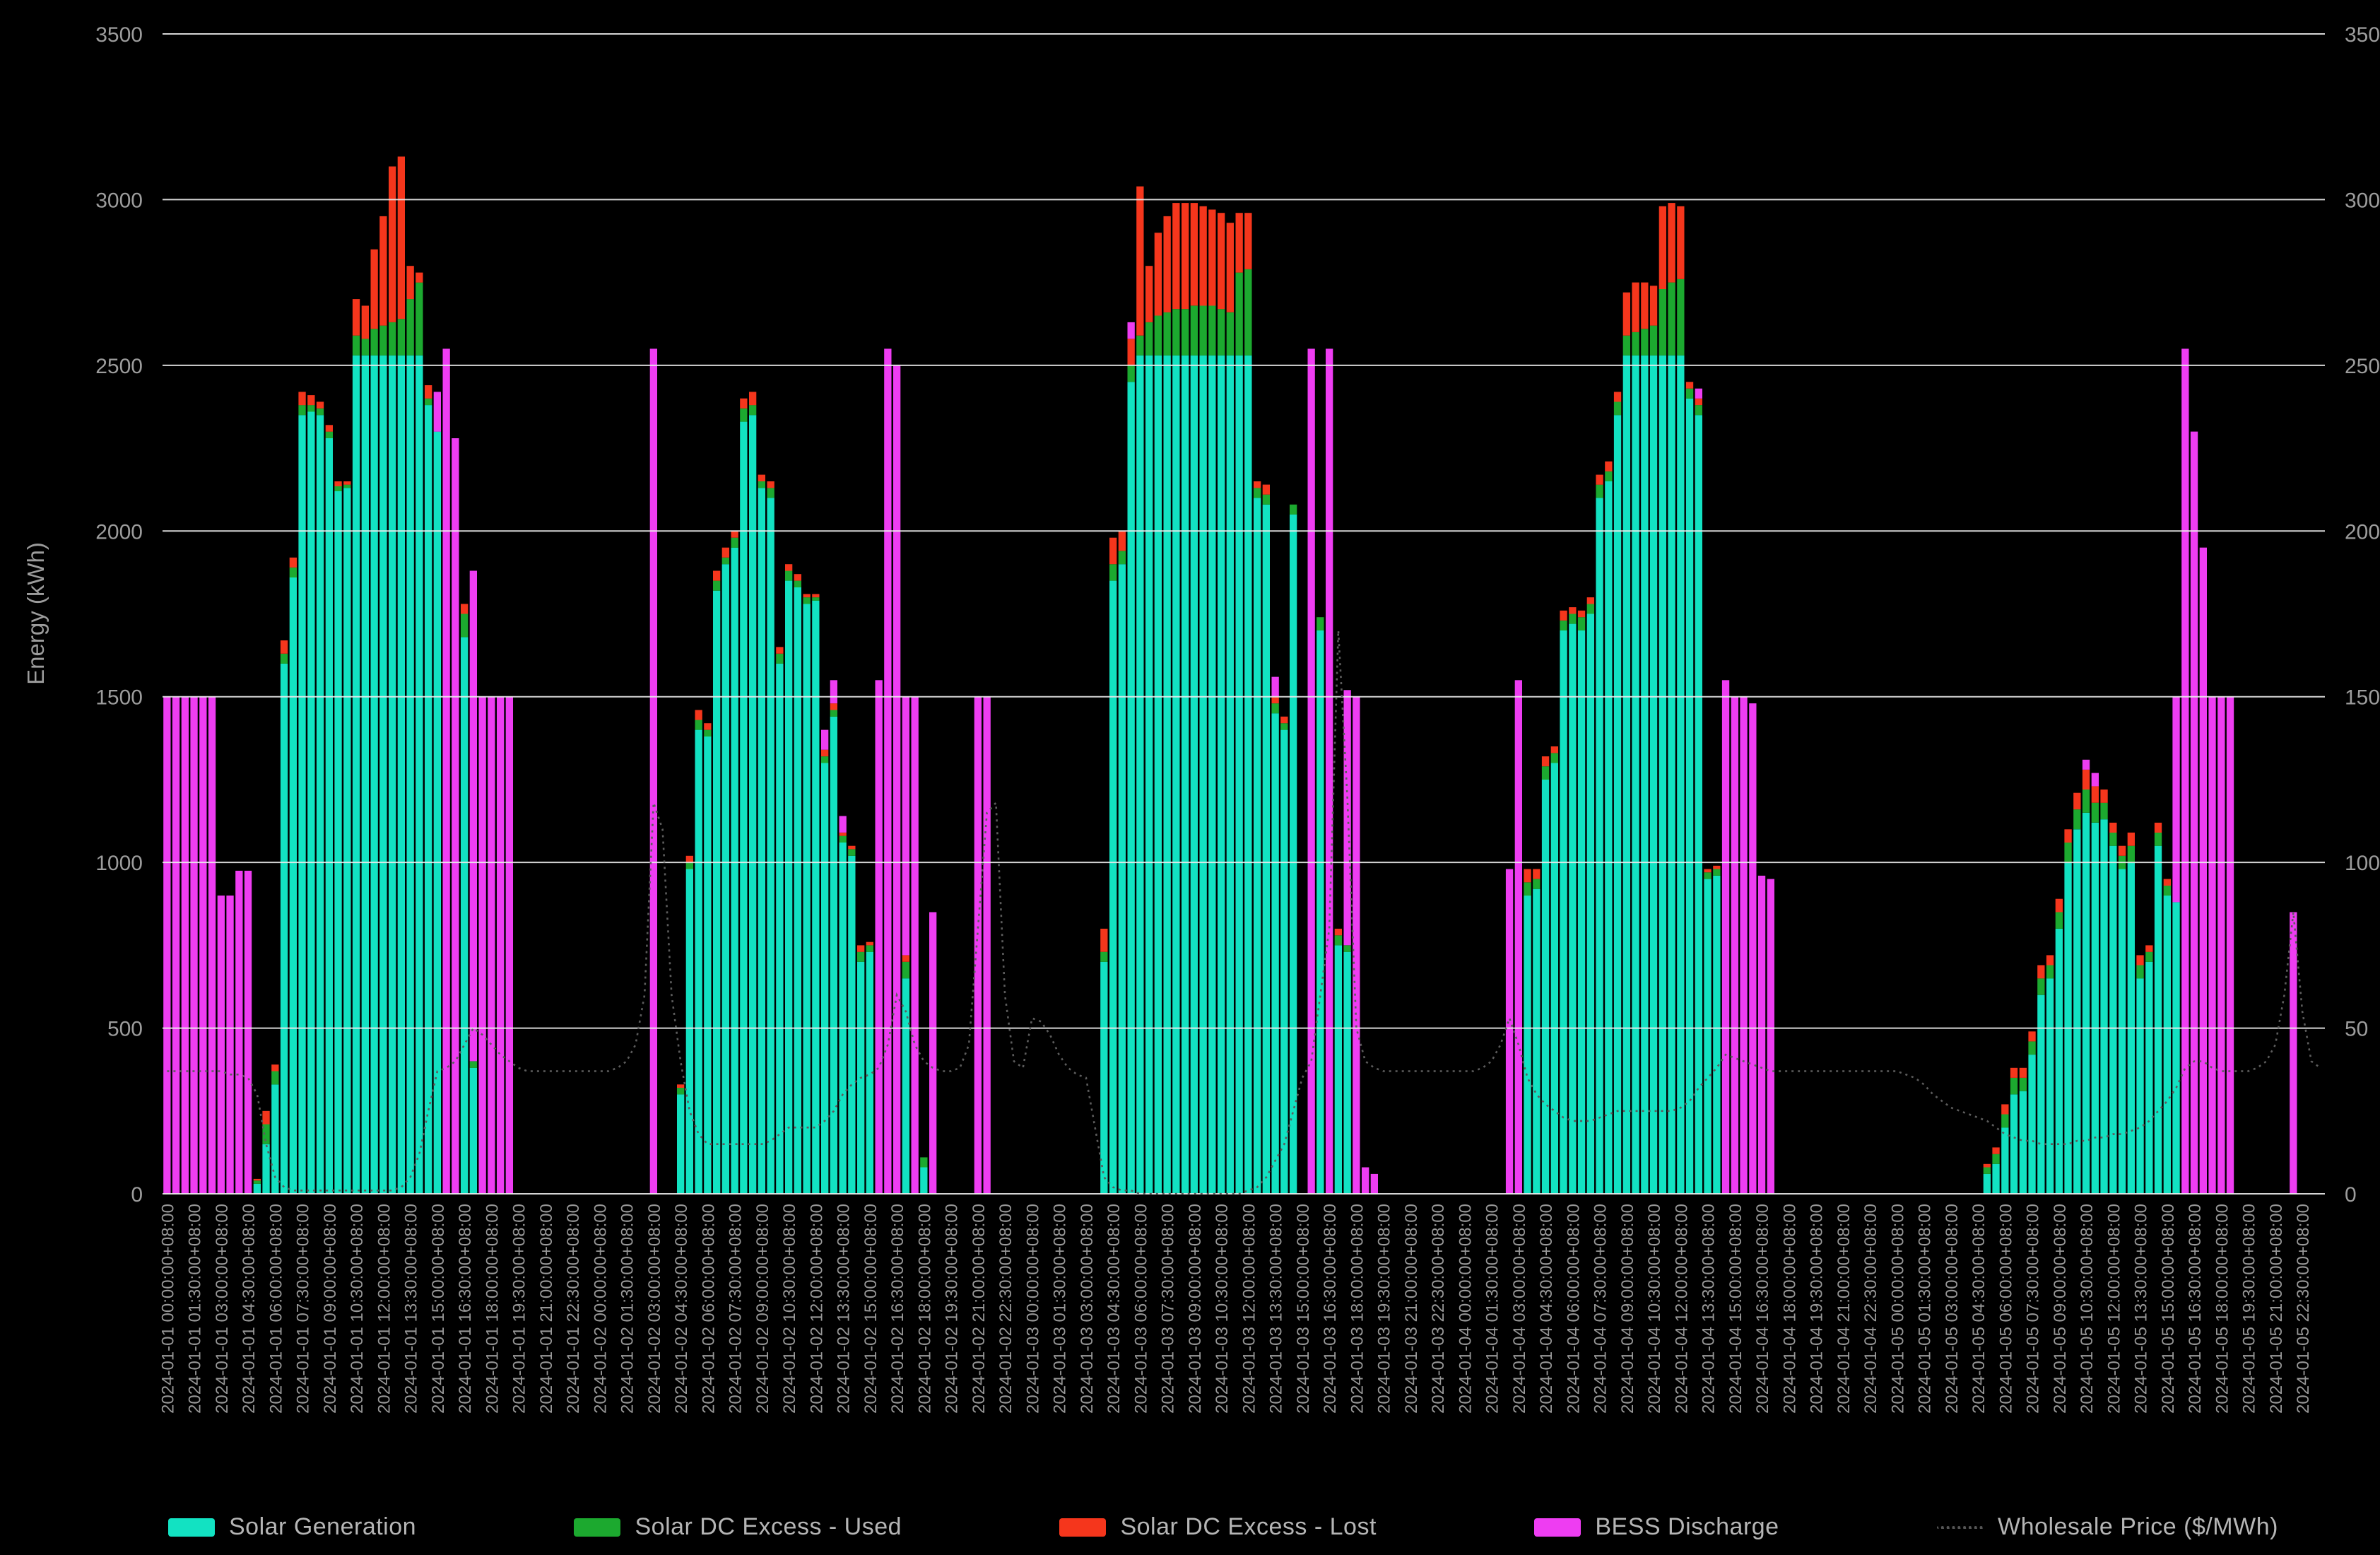 The width and height of the screenshot is (2380, 1555). I want to click on svg-text: 2024-01-04 13:30:00+08:00, so click(1709, 1309).